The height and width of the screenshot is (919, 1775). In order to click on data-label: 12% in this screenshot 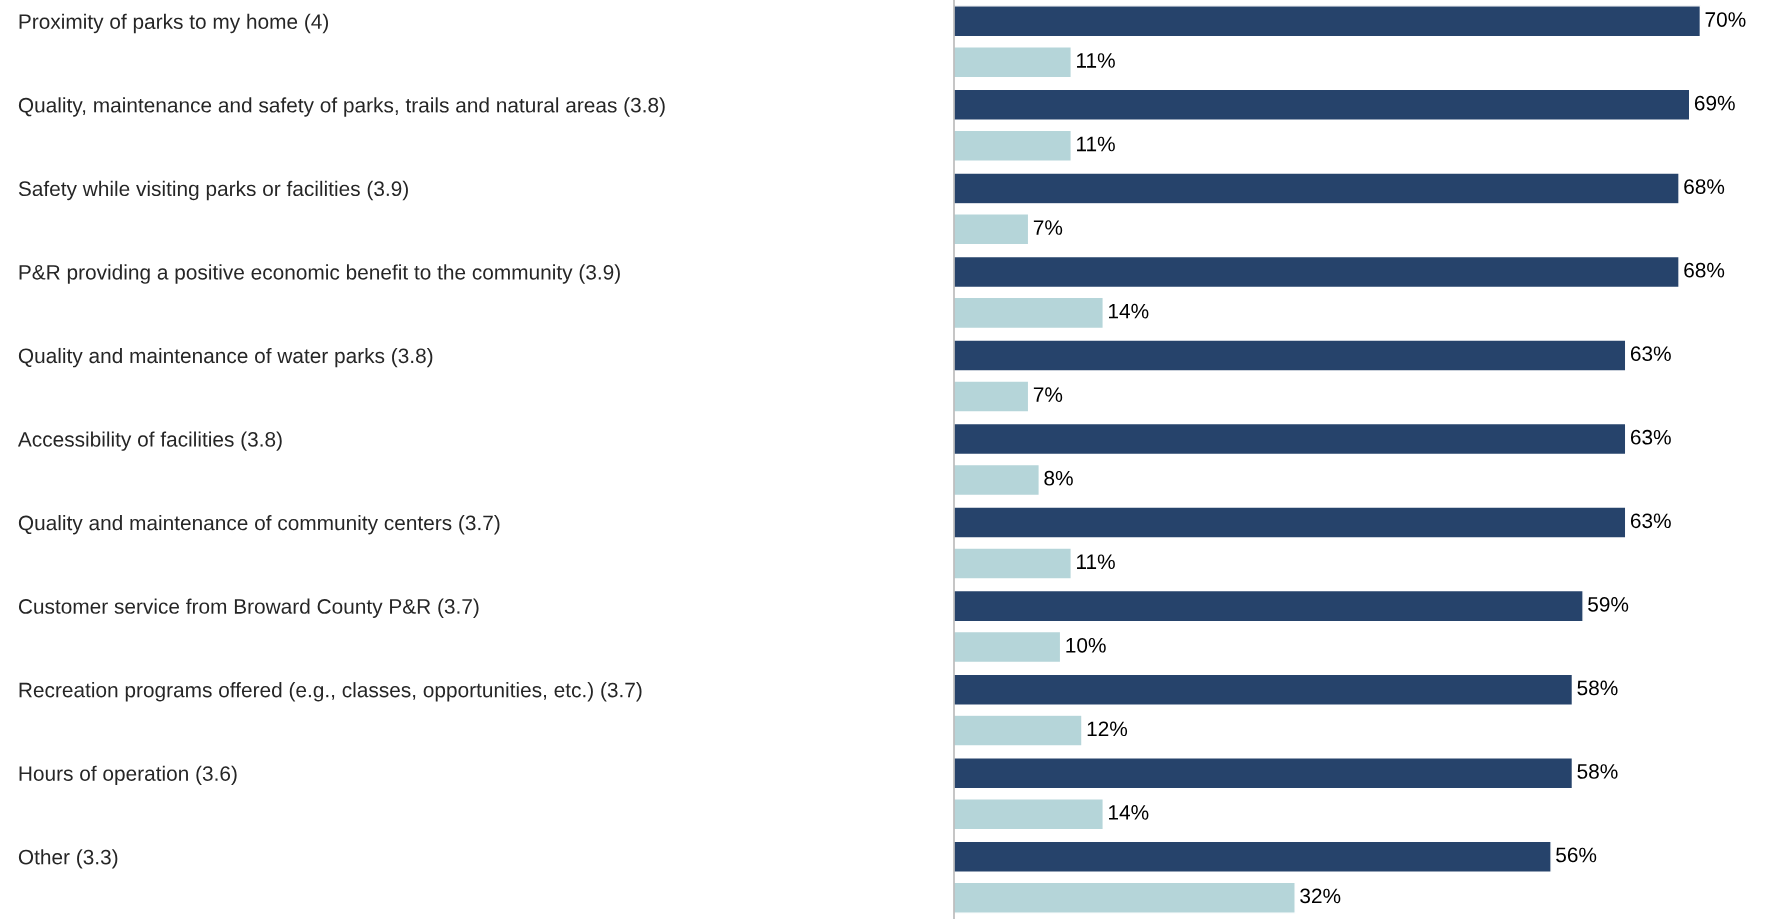, I will do `click(1107, 729)`.